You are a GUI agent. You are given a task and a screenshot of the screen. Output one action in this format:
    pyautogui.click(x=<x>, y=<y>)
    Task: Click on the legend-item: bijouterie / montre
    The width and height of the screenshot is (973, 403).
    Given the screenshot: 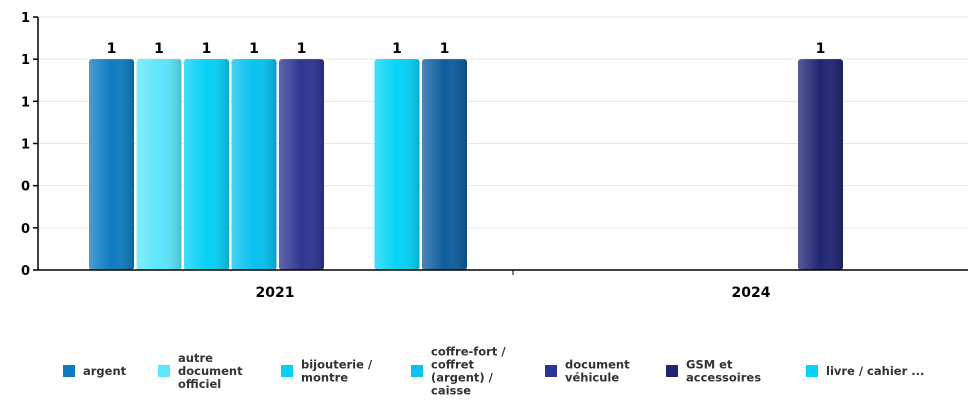 What is the action you would take?
    pyautogui.click(x=327, y=371)
    